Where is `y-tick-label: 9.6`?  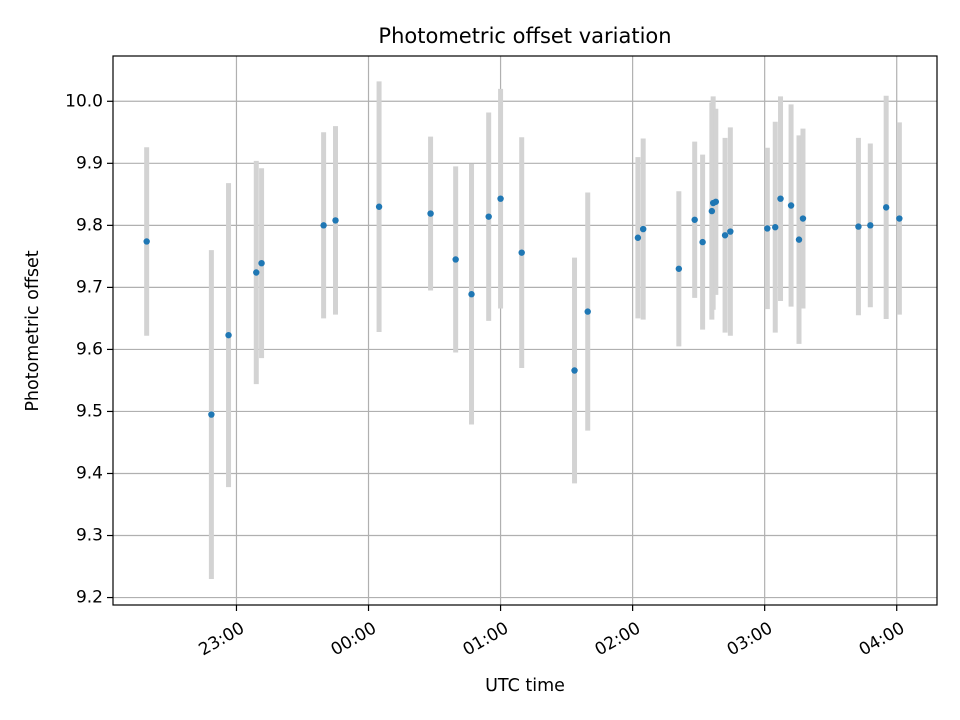 y-tick-label: 9.6 is located at coordinates (89, 349).